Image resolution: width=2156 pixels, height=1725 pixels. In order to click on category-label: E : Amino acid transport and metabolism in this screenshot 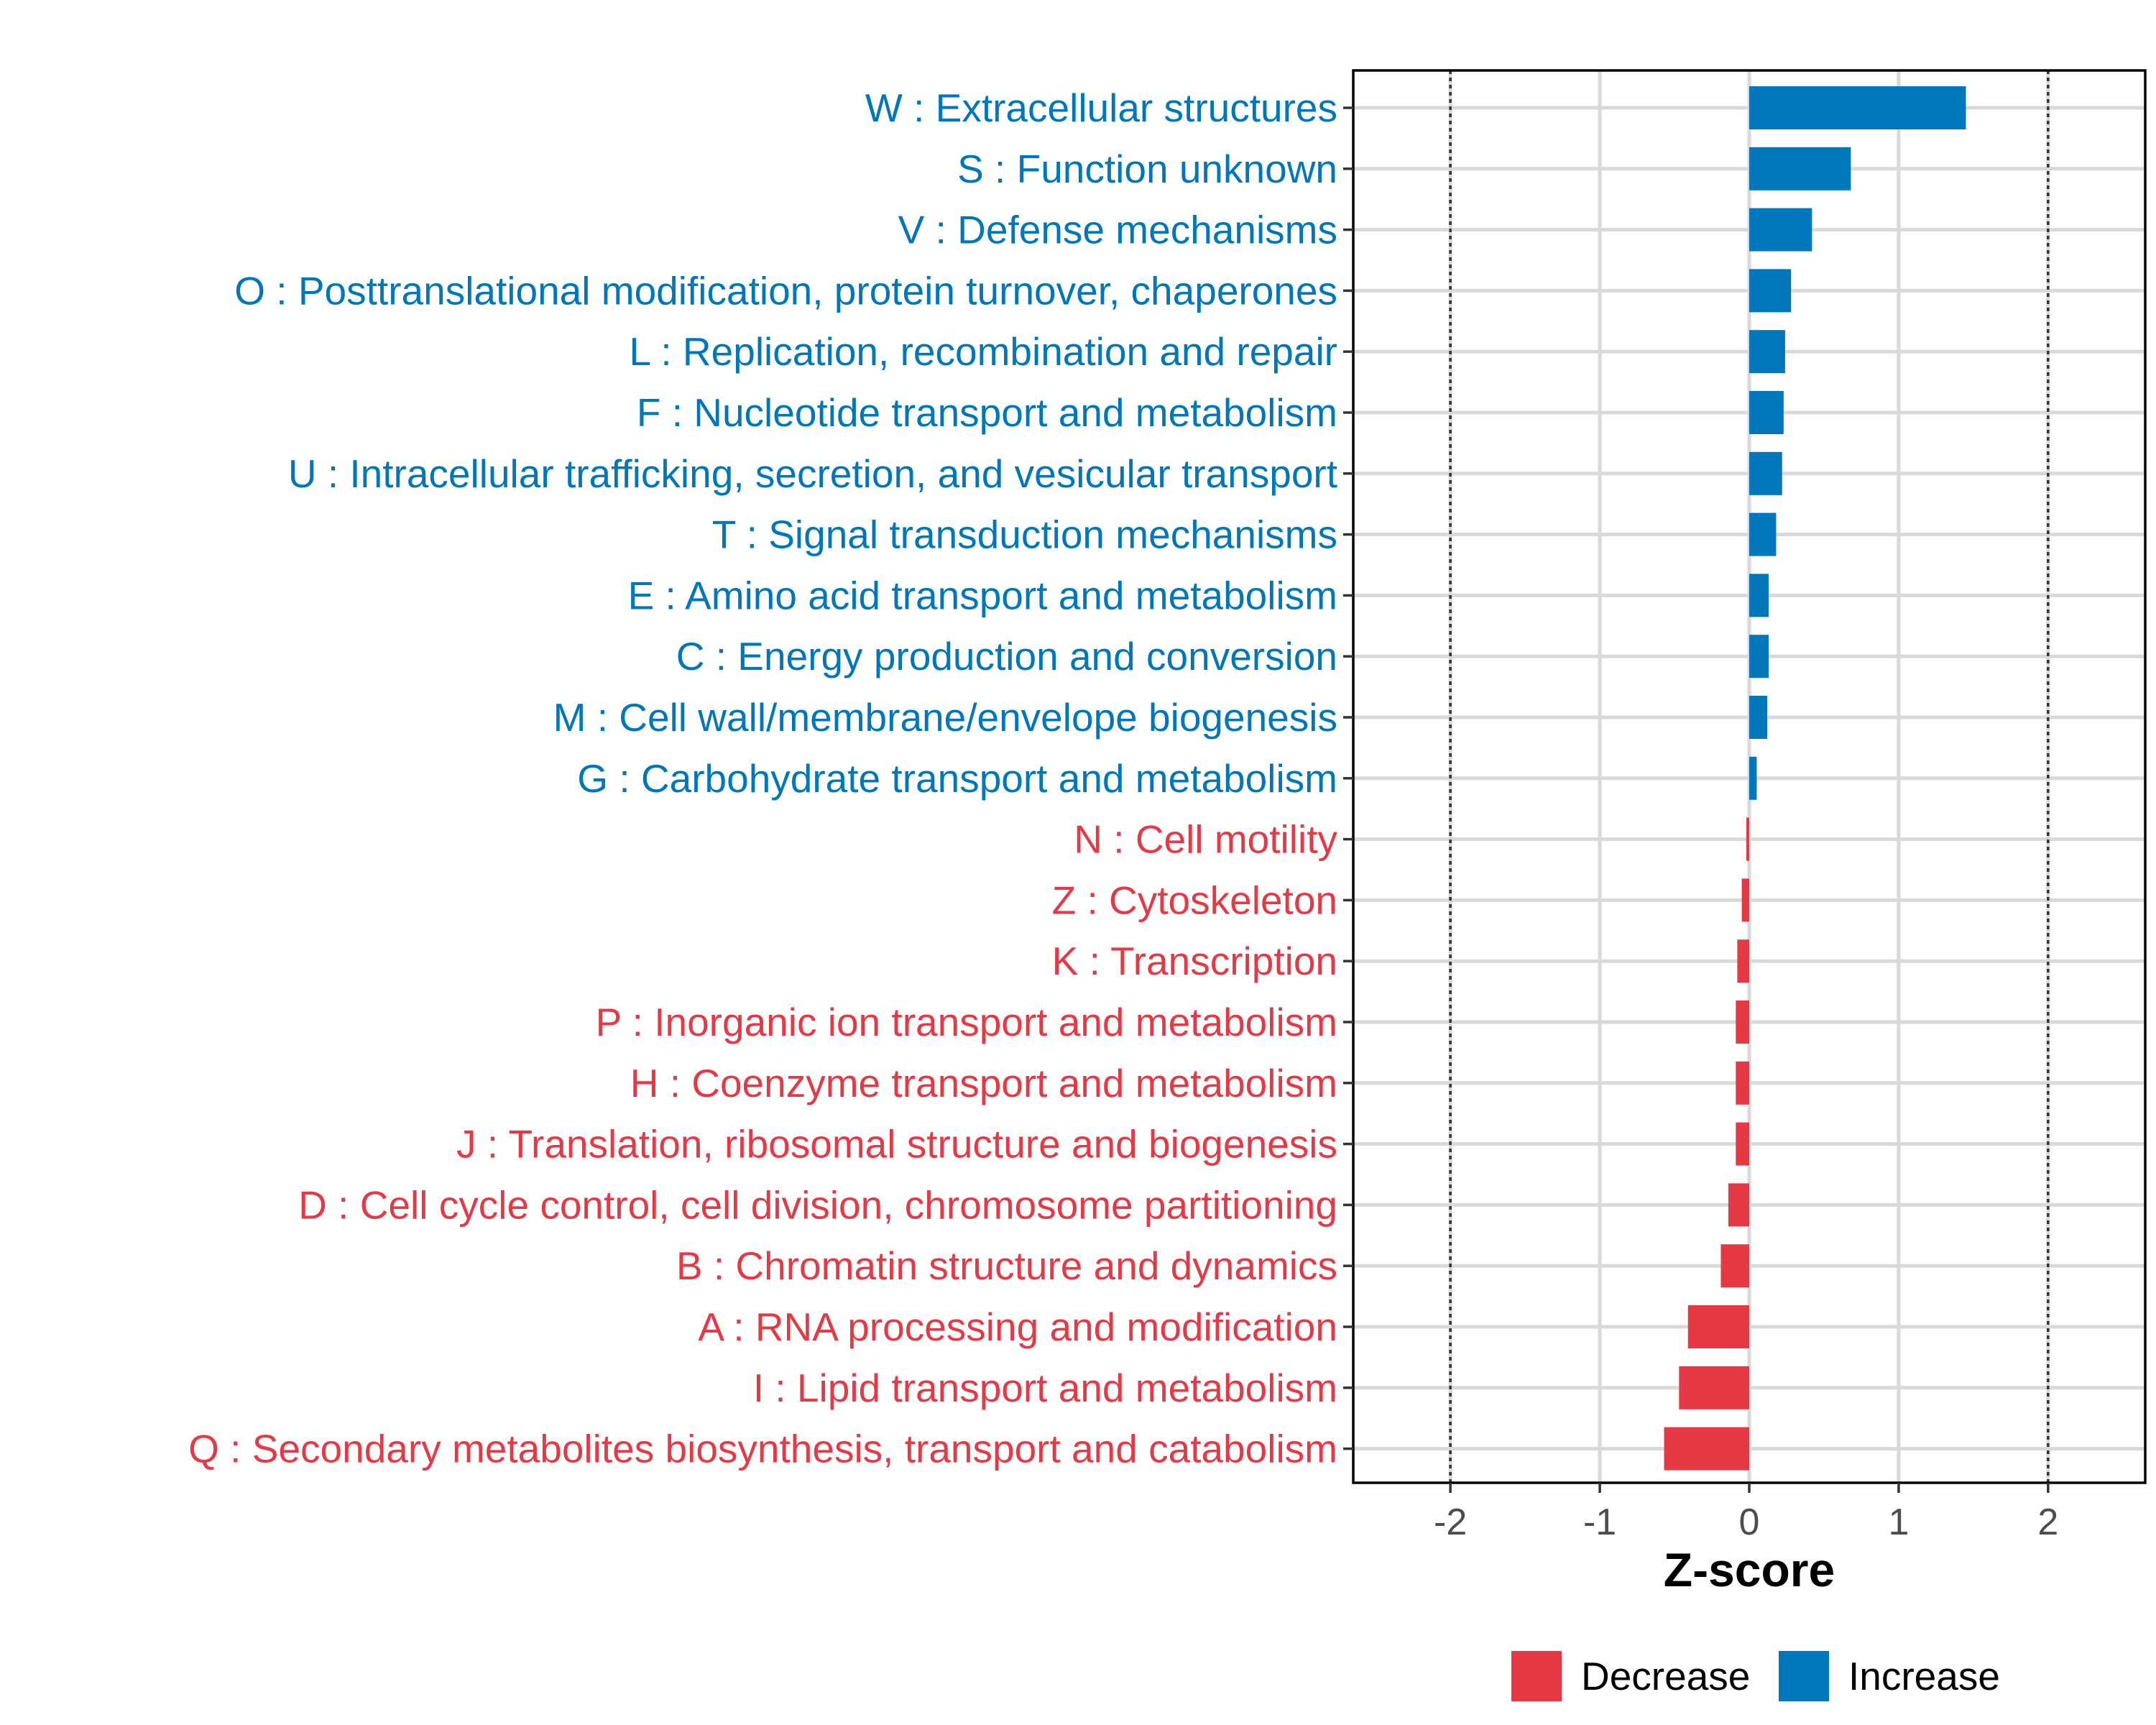, I will do `click(983, 595)`.